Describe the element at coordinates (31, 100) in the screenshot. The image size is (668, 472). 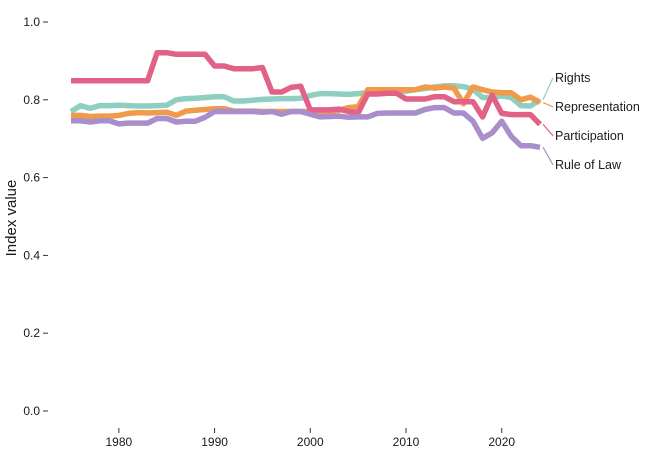
I see `y-tick-label: 0.8` at that location.